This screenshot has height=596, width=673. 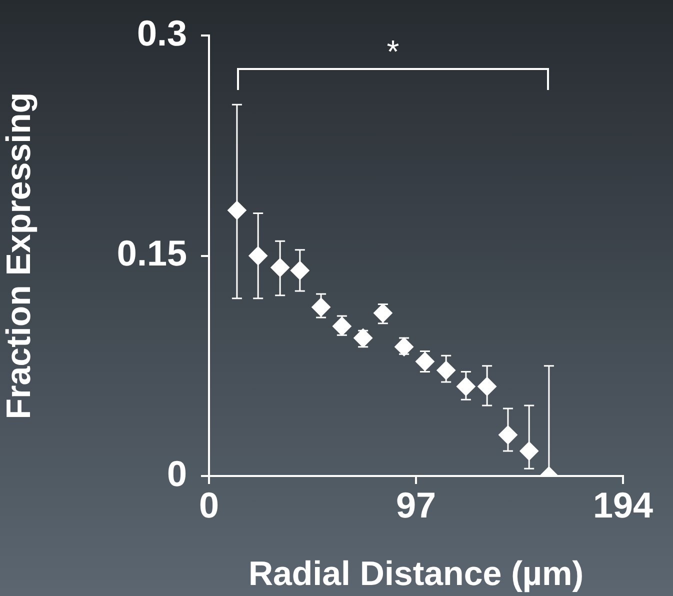 What do you see at coordinates (416, 573) in the screenshot?
I see `x-axis-title: Radial Distance (µm)` at bounding box center [416, 573].